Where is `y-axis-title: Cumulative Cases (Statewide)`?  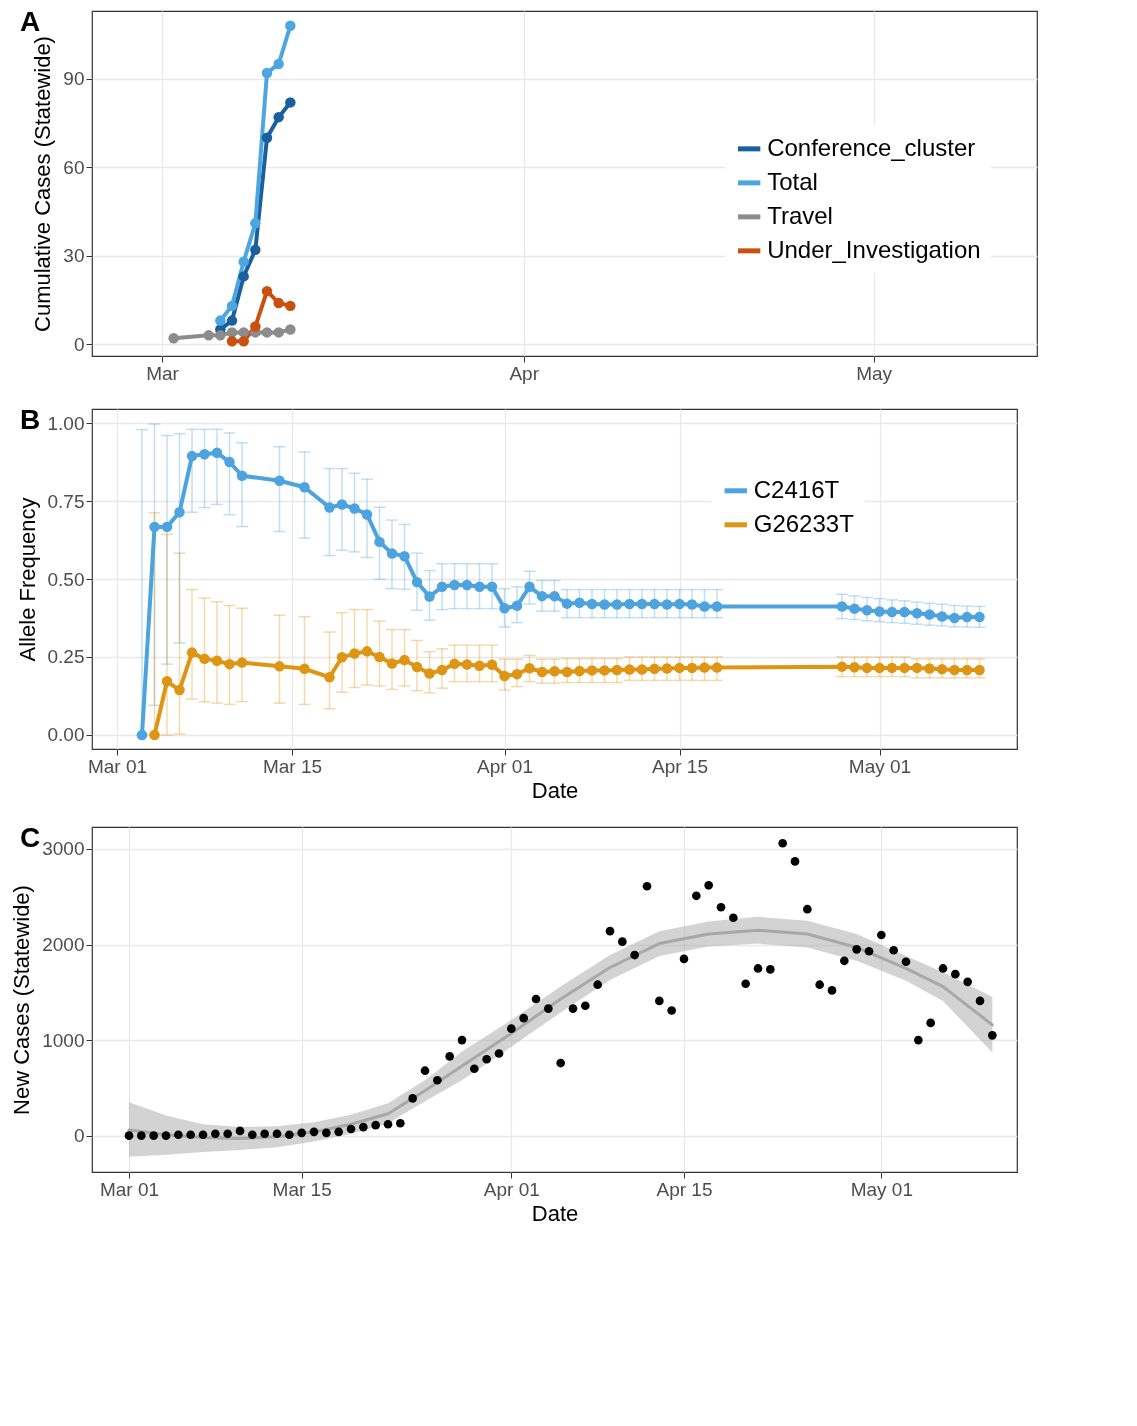
y-axis-title: Cumulative Cases (Statewide) is located at coordinates (43, 184).